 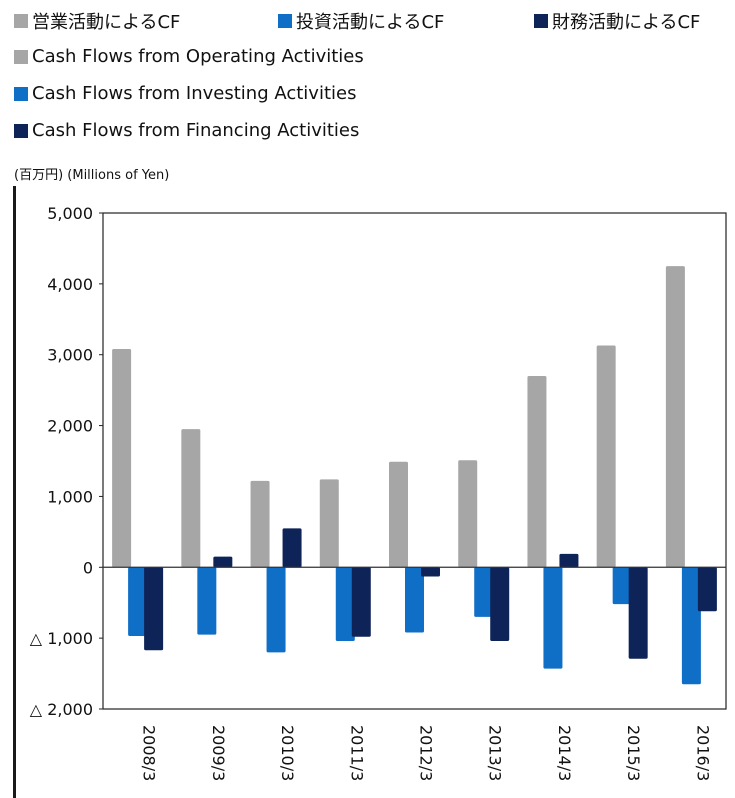 I want to click on legend-ja-investing: 投資活動によるCF, so click(x=361, y=21).